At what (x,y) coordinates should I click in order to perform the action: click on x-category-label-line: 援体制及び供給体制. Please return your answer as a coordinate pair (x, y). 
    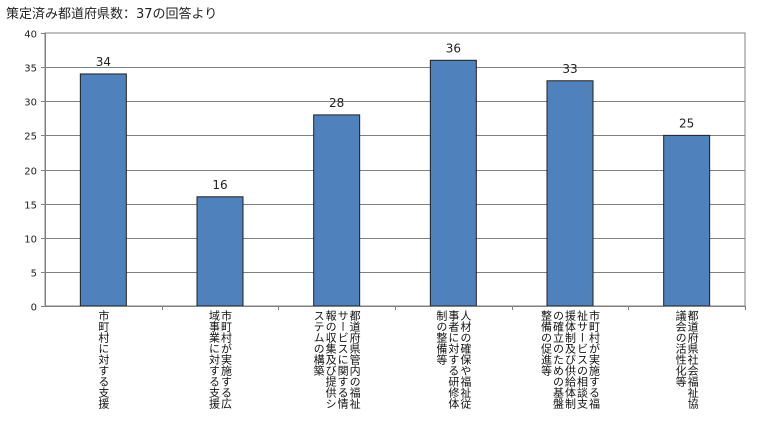
    Looking at the image, I should click on (570, 359).